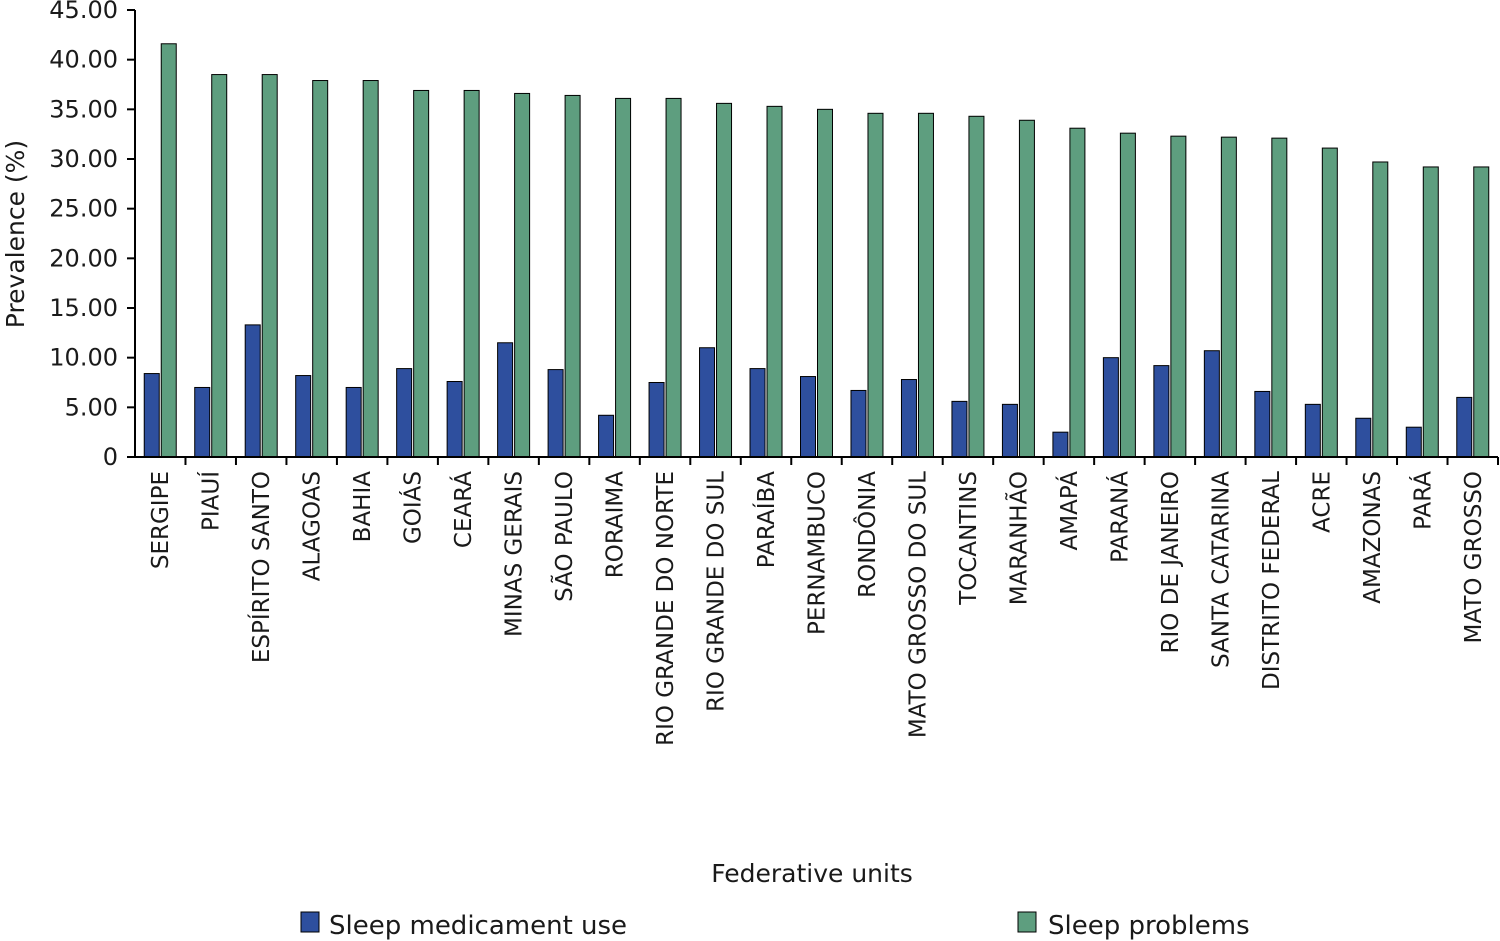  What do you see at coordinates (1149, 926) in the screenshot?
I see `legend-label-sleep-problems: Sleep problems` at bounding box center [1149, 926].